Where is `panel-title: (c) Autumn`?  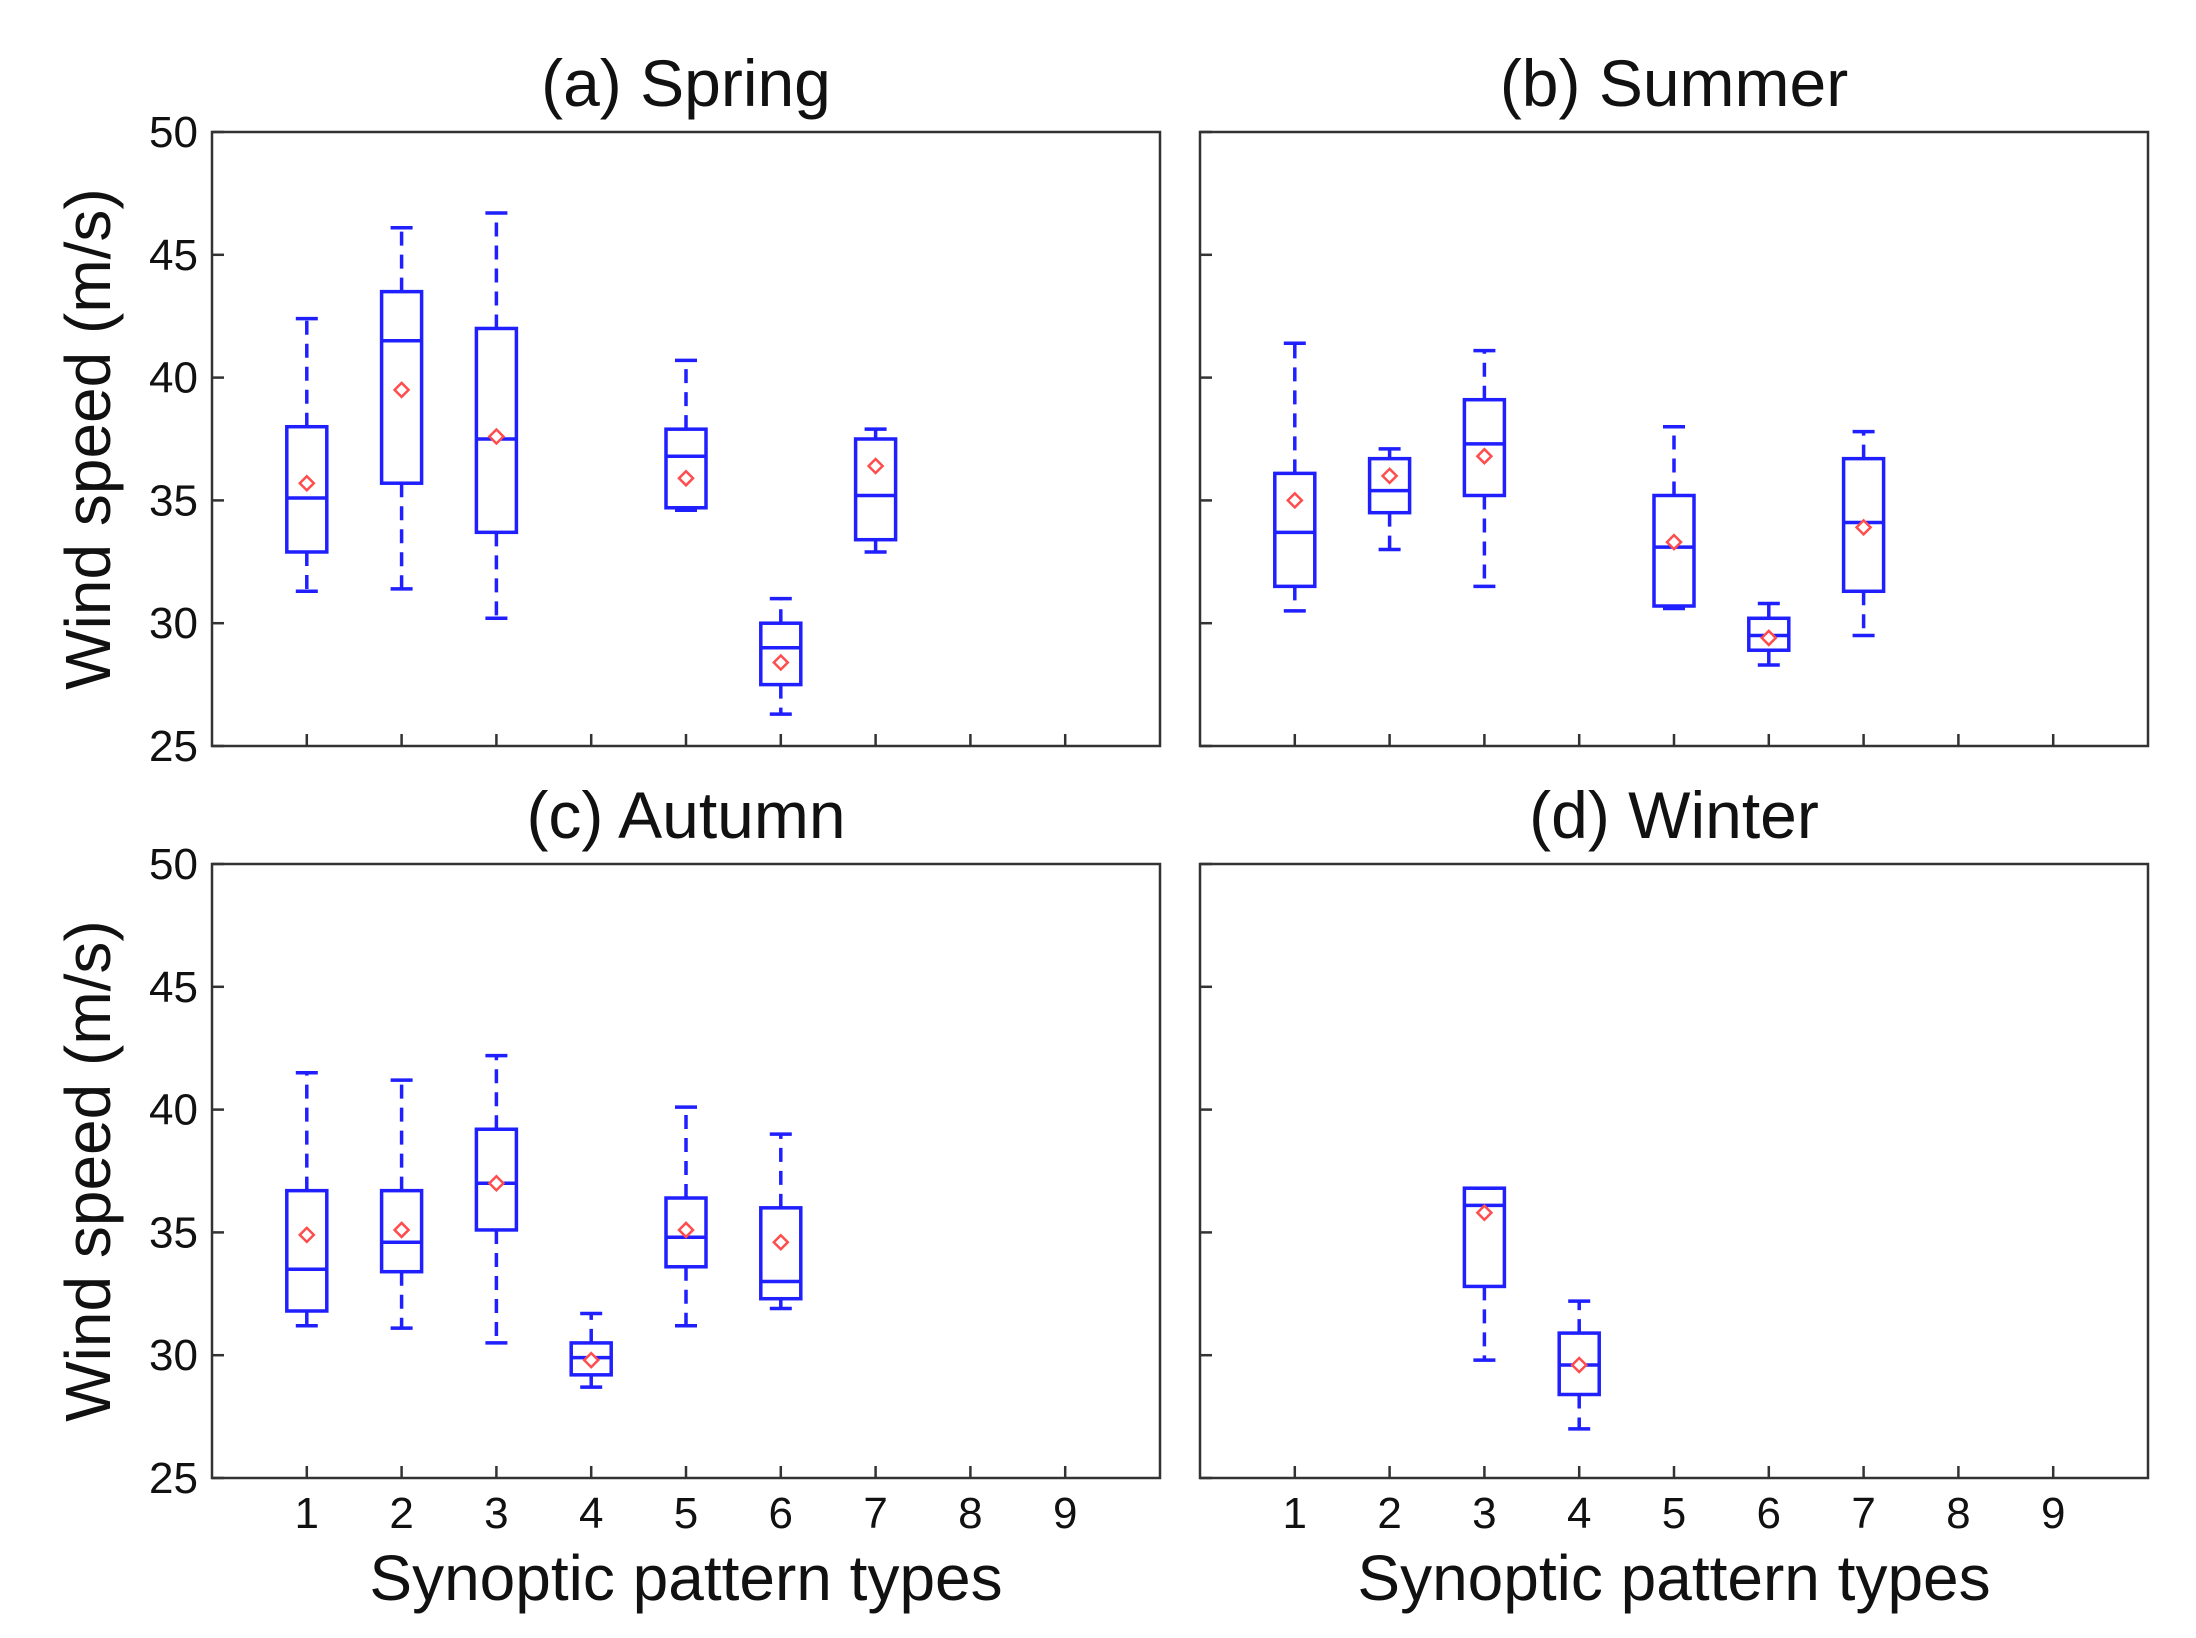
panel-title: (c) Autumn is located at coordinates (685, 815).